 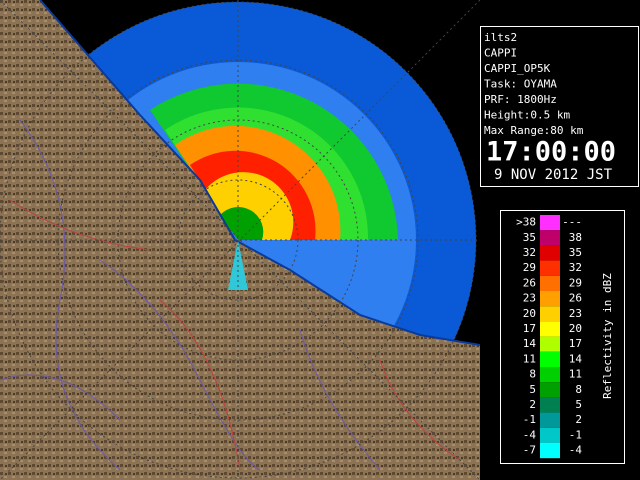 What do you see at coordinates (534, 130) in the screenshot?
I see `info-line: Max Range:80 km` at bounding box center [534, 130].